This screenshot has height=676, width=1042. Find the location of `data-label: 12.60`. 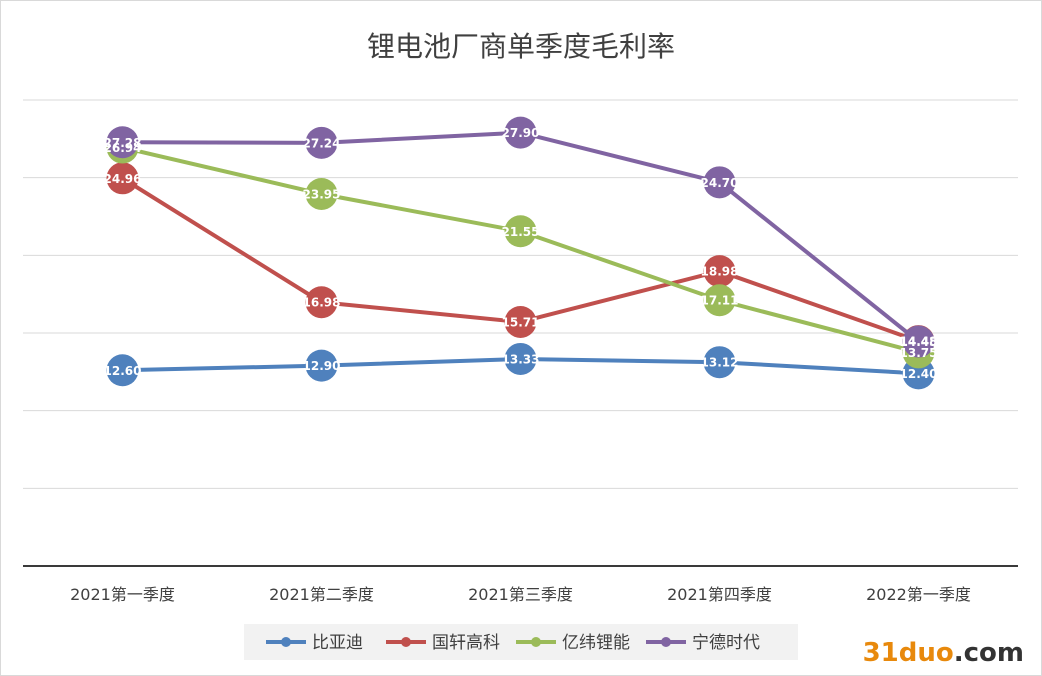

data-label: 12.60 is located at coordinates (123, 371).